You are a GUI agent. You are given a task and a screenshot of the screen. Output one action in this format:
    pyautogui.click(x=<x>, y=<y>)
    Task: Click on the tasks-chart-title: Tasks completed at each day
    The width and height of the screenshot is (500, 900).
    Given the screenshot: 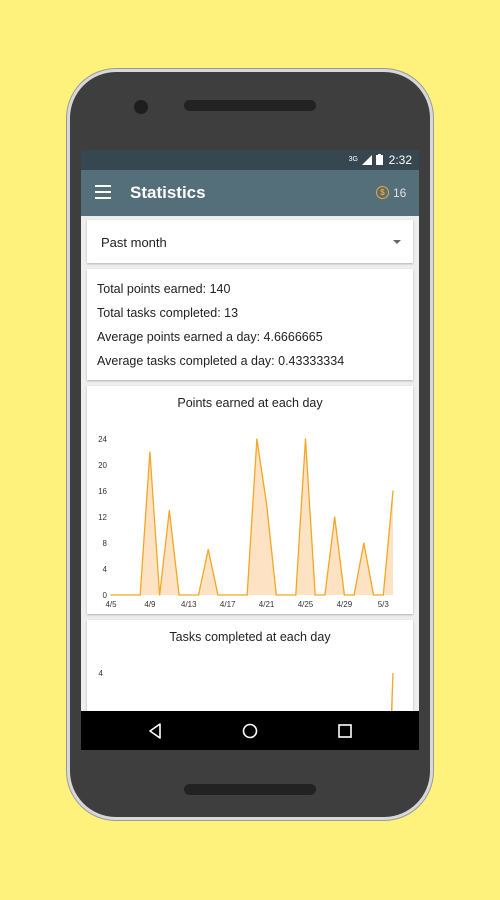 What is the action you would take?
    pyautogui.click(x=250, y=637)
    